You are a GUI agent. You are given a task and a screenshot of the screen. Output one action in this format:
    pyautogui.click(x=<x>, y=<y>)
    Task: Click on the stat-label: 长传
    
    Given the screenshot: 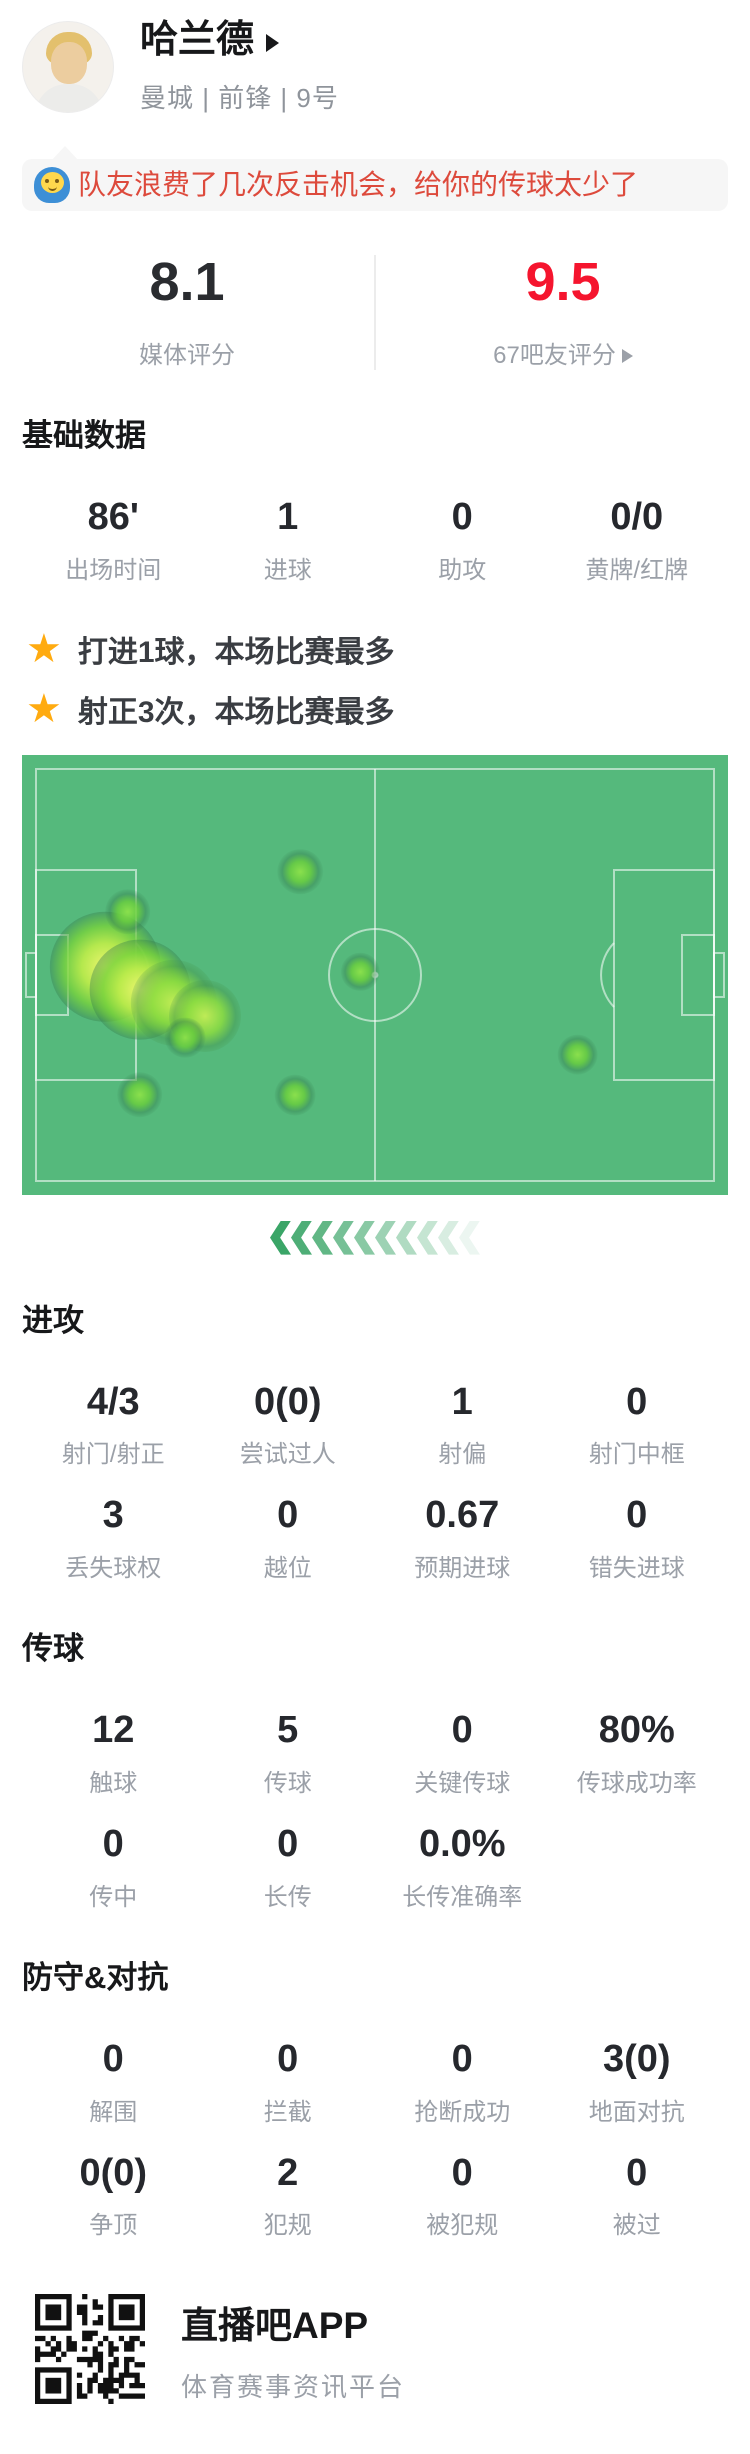 What is the action you would take?
    pyautogui.click(x=287, y=1897)
    